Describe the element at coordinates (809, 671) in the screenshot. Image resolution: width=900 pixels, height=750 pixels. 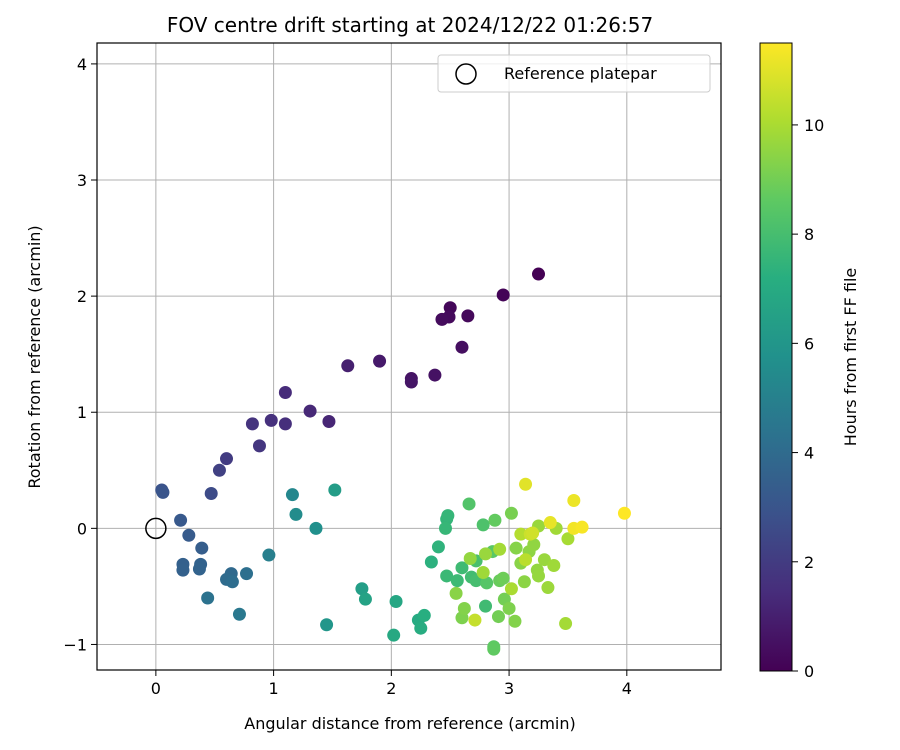
I see `colorbar-tick-label: 0` at that location.